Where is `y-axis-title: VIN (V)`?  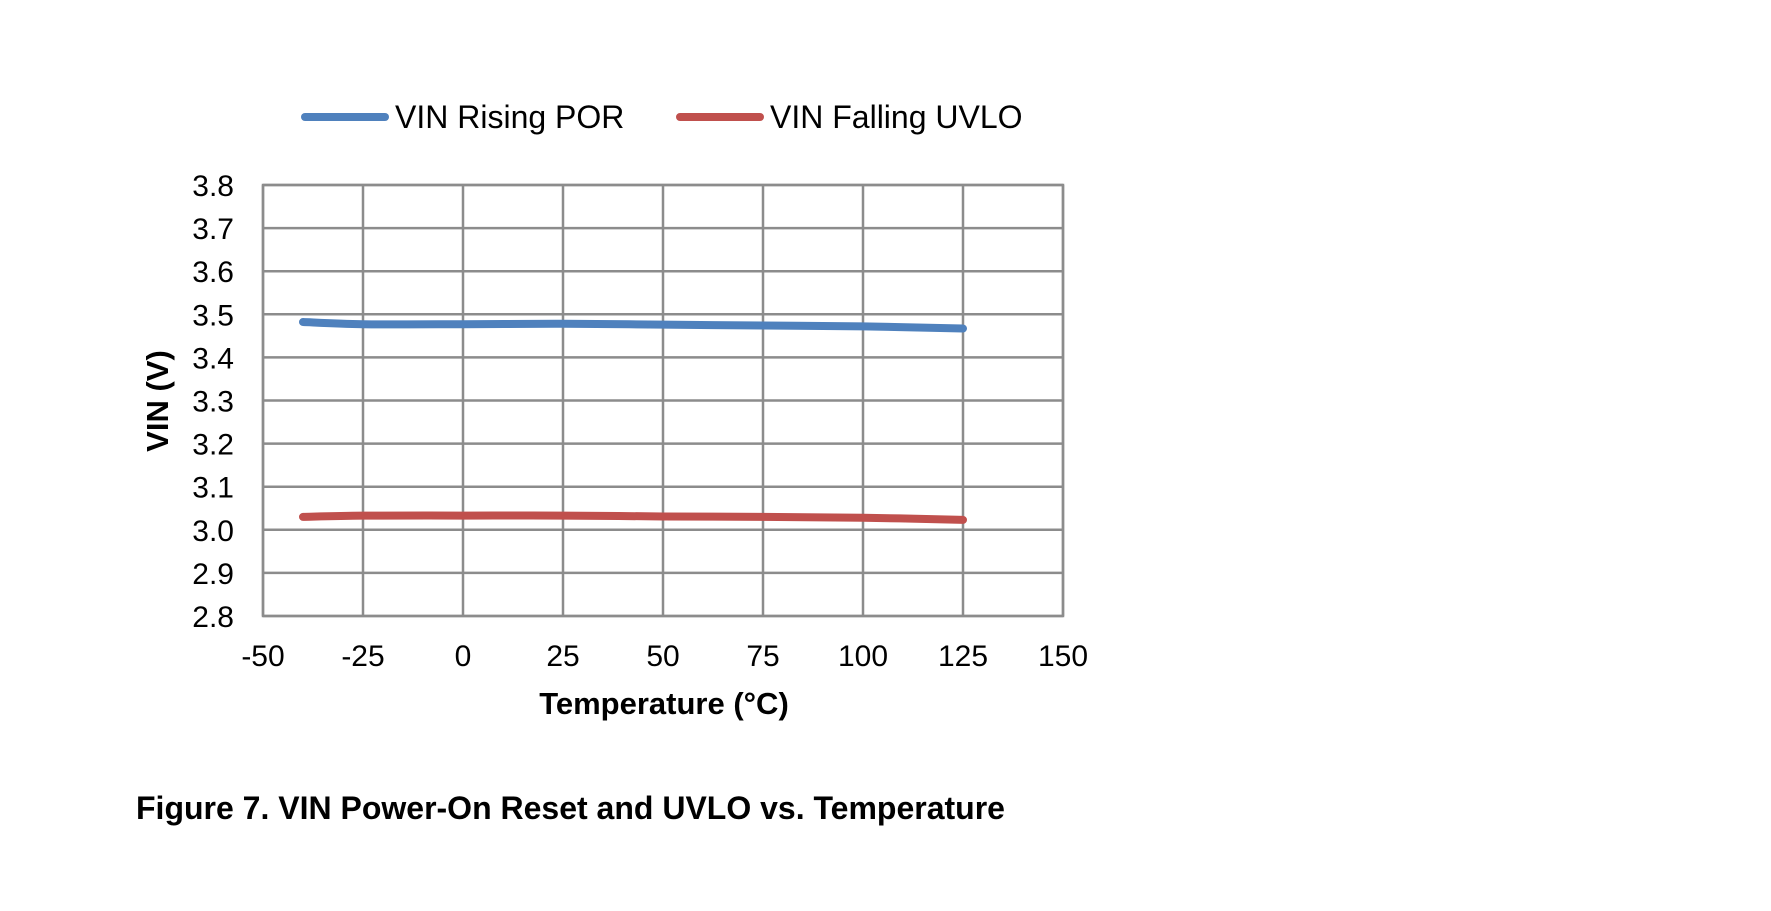
y-axis-title: VIN (V) is located at coordinates (157, 401).